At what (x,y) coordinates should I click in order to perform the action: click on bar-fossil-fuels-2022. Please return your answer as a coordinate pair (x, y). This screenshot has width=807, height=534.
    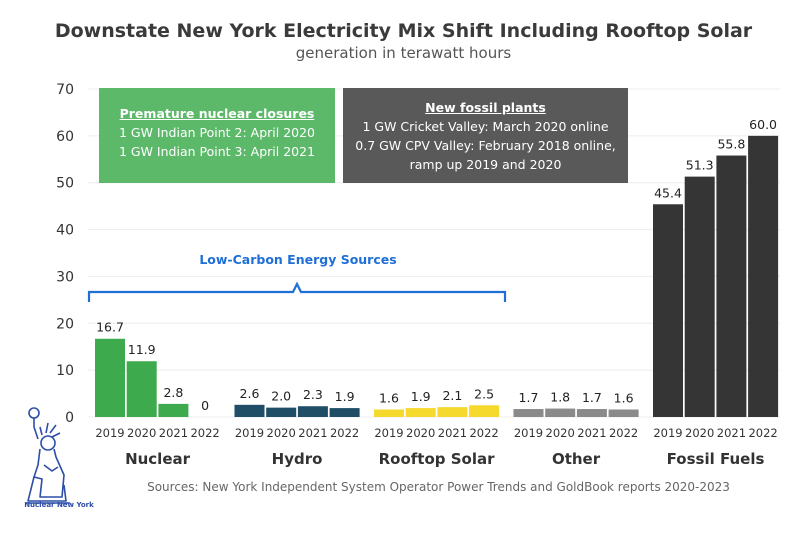
    Looking at the image, I should click on (763, 276).